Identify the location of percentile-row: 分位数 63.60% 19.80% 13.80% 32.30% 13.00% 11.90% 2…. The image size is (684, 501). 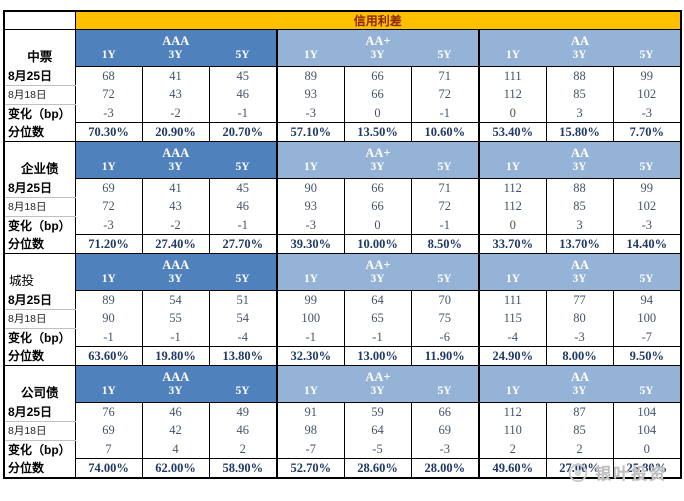
(343, 356).